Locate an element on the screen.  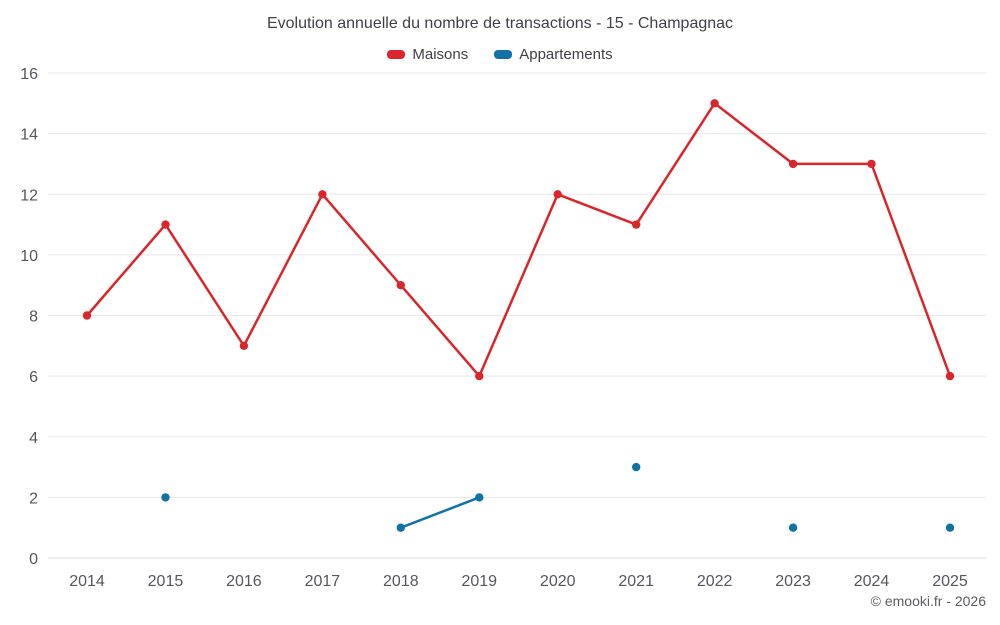
legend-label-appartements: Appartements is located at coordinates (566, 54).